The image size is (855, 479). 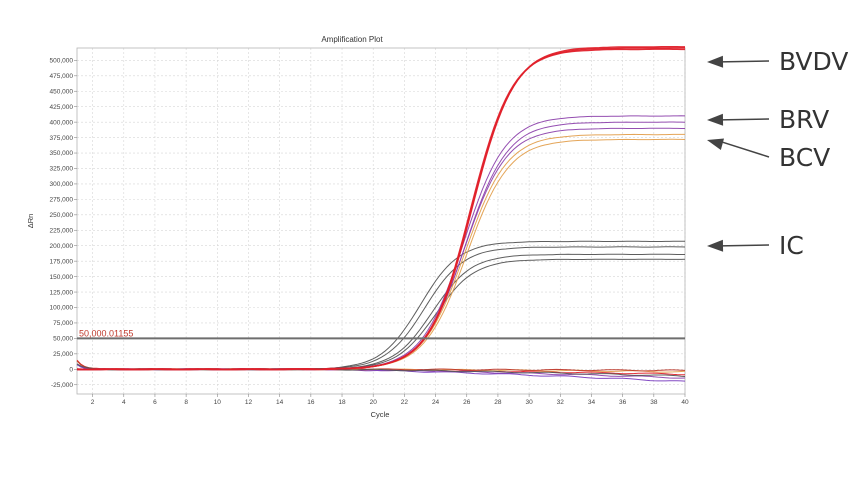 I want to click on threshold-label: 50,000.01155, so click(x=106, y=333).